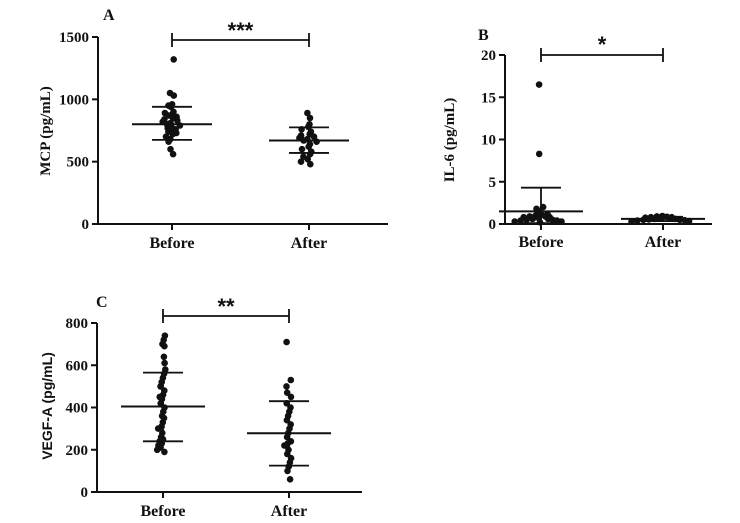  What do you see at coordinates (241, 30) in the screenshot?
I see `significance-stars: ***` at bounding box center [241, 30].